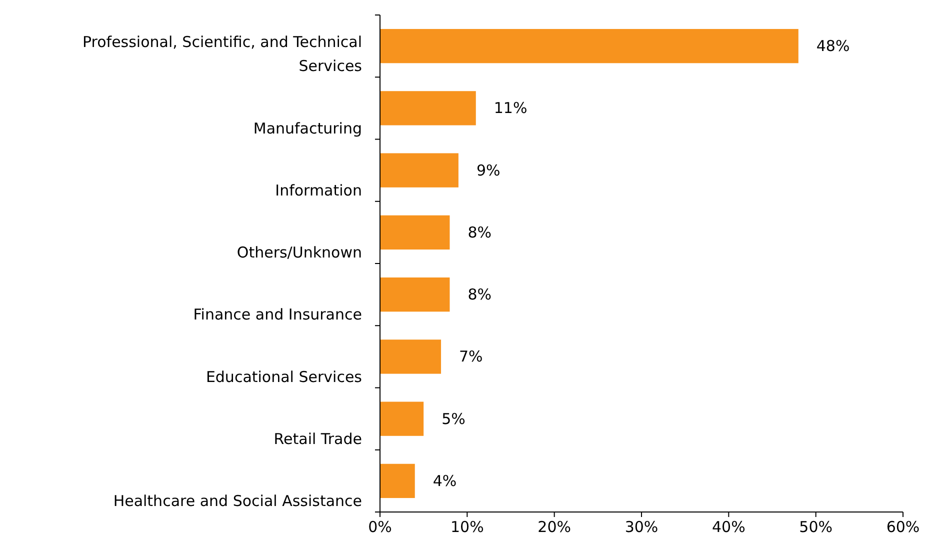  I want to click on x-tick-label: 60%, so click(903, 527).